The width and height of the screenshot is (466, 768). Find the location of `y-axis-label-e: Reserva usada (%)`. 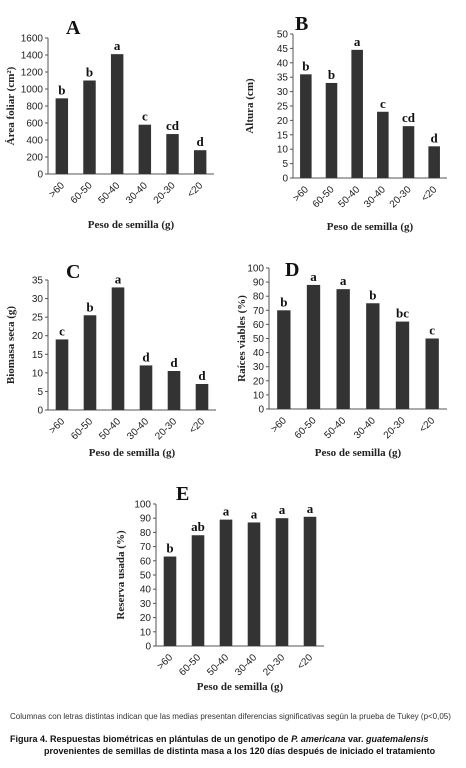

y-axis-label-e: Reserva usada (%) is located at coordinates (121, 575).